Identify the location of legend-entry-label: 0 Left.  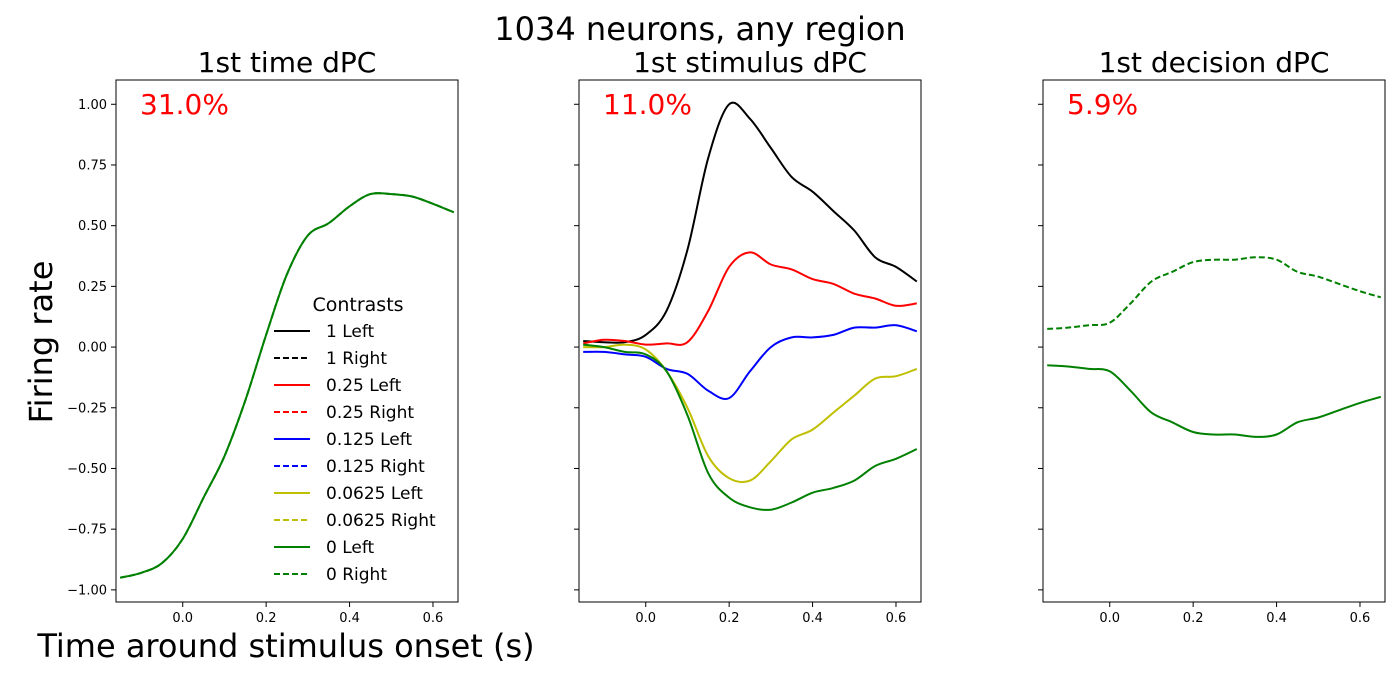
(350, 548).